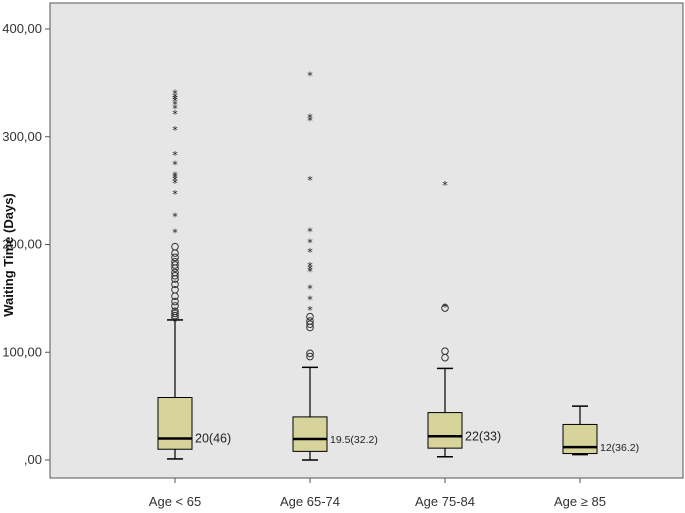 This screenshot has height=513, width=685. Describe the element at coordinates (194, 274) in the screenshot. I see `box-group: *****************20(46)` at that location.